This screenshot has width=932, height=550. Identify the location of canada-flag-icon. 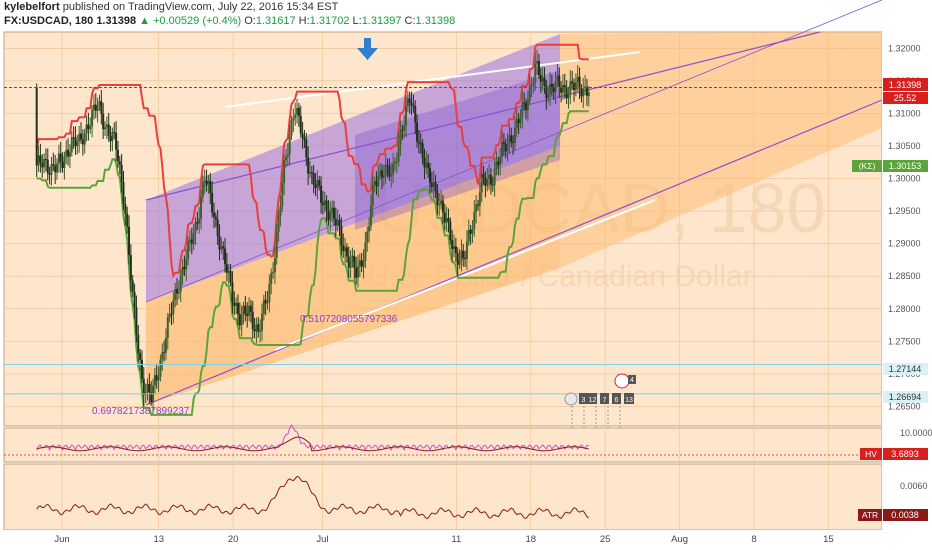
(622, 381).